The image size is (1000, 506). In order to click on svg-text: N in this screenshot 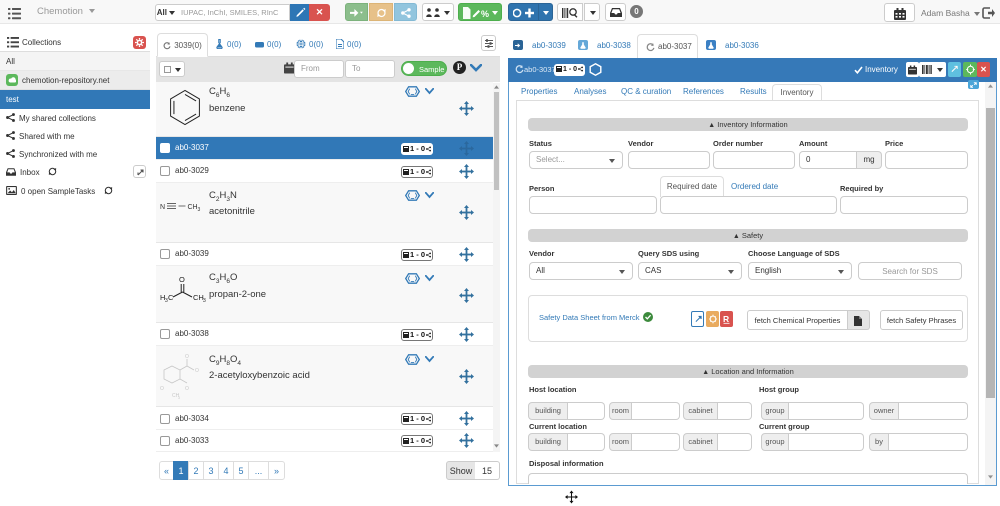, I will do `click(162, 207)`.